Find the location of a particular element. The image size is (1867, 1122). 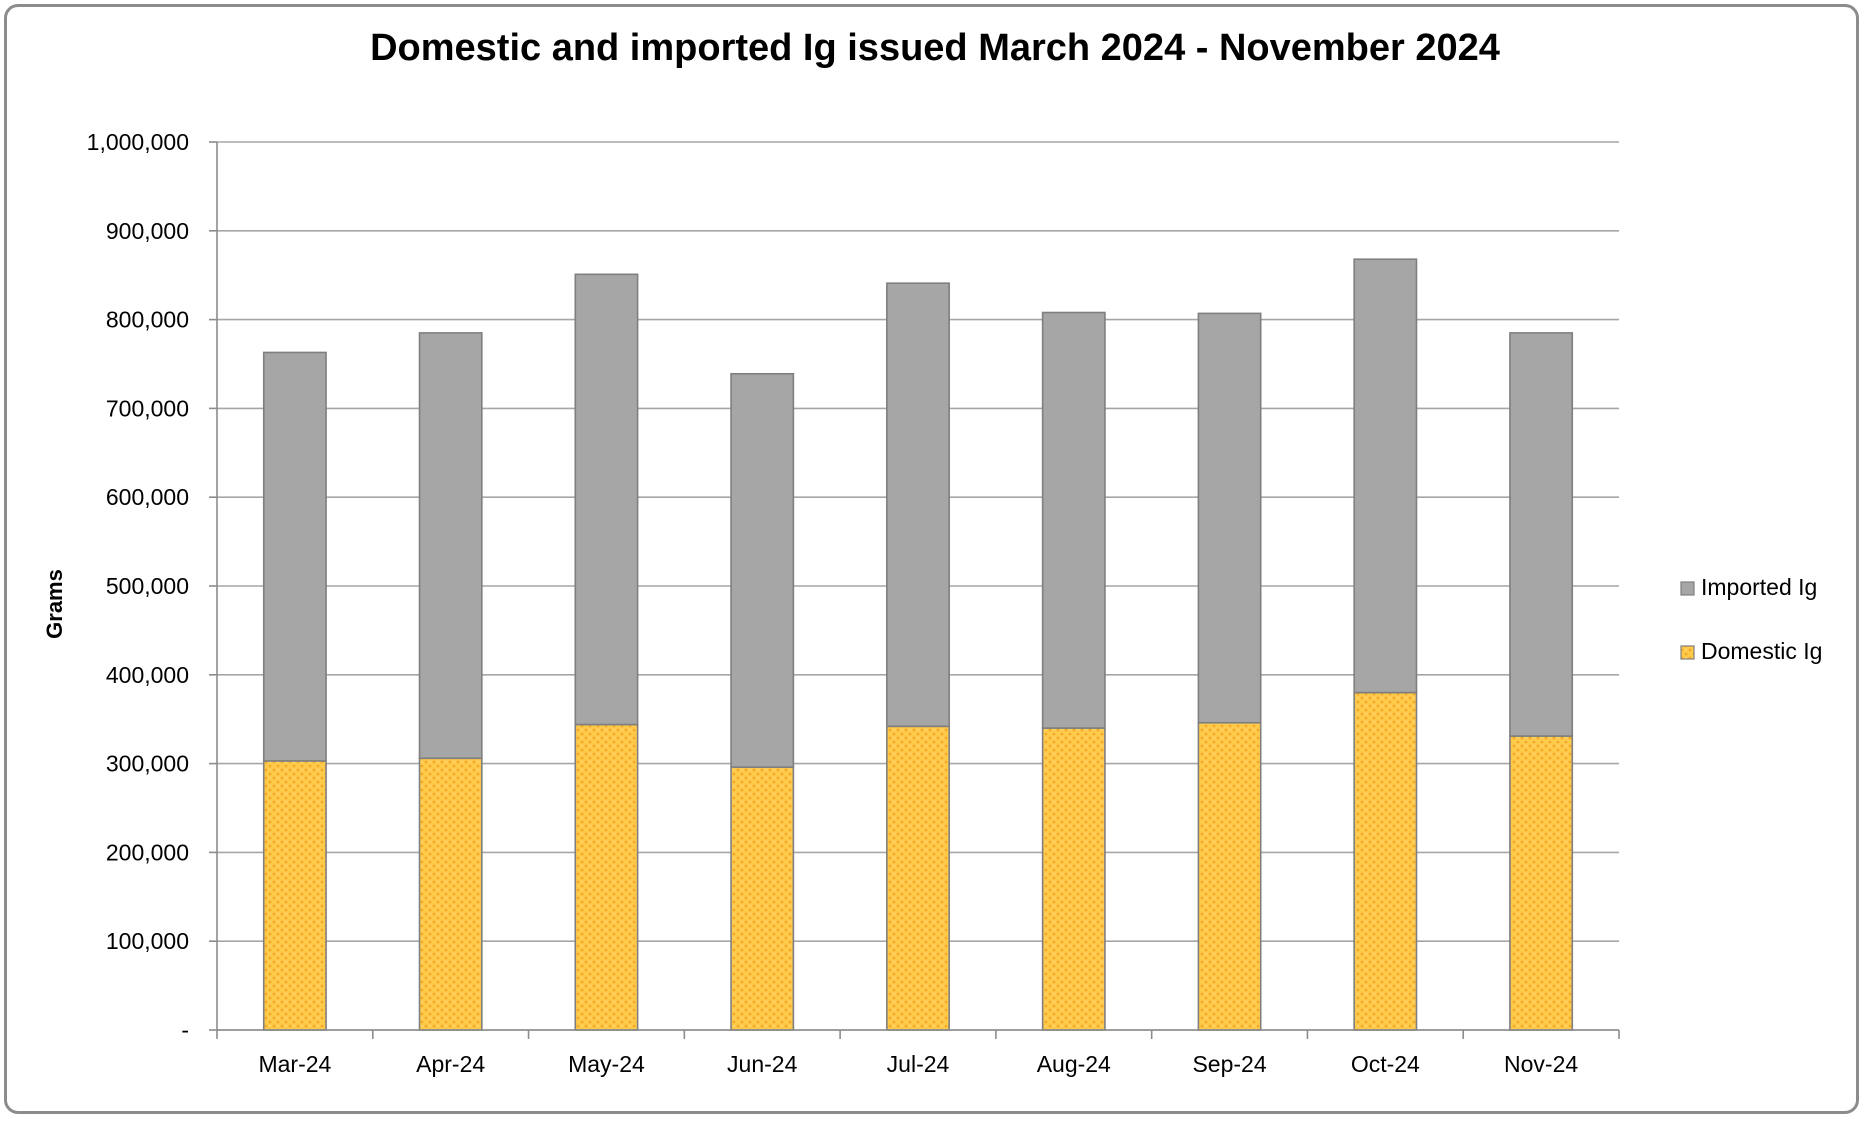

x-tick-label: Mar-24 is located at coordinates (294, 1064).